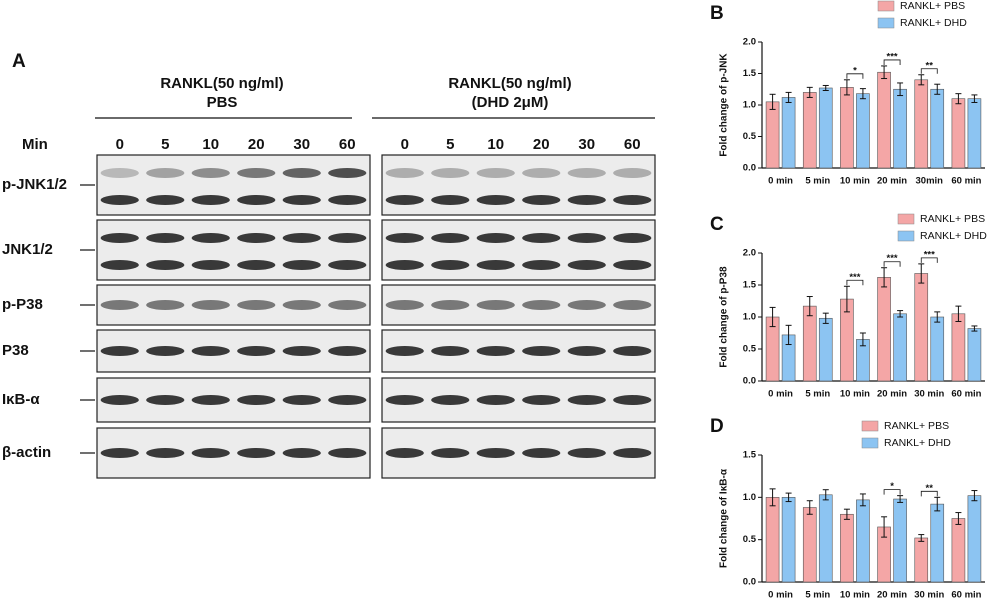 Image resolution: width=996 pixels, height=602 pixels. I want to click on legend-label: RANKL+ PBS, so click(952, 219).